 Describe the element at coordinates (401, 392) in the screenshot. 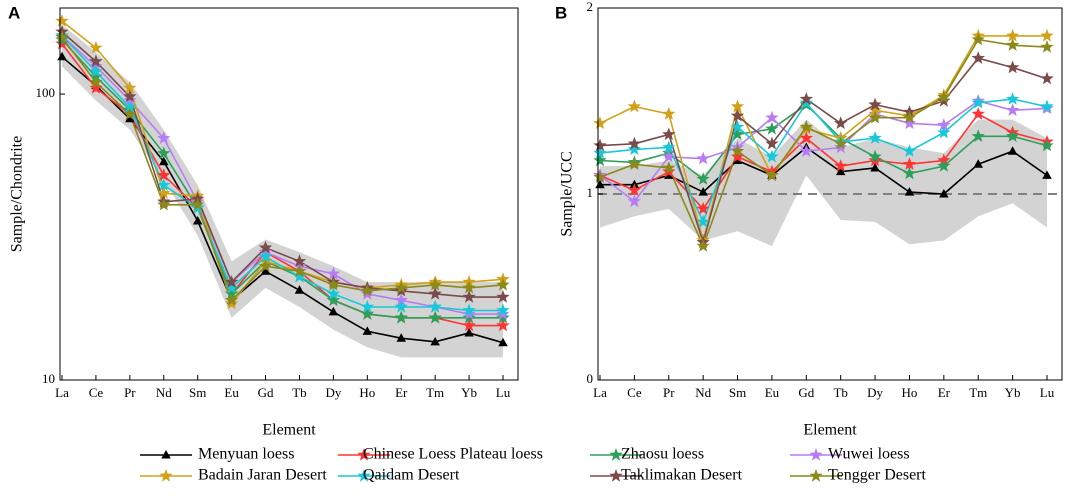

I see `x-tick-label: Er` at that location.